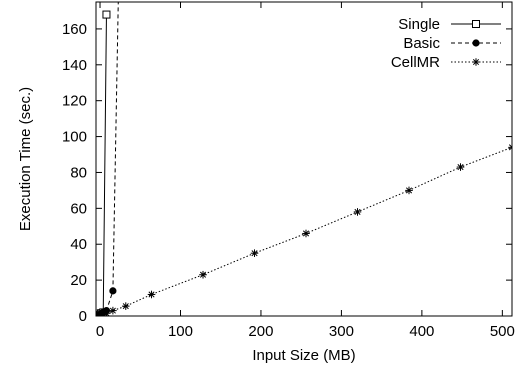  Describe the element at coordinates (341, 331) in the screenshot. I see `x-tick-label: 300` at that location.